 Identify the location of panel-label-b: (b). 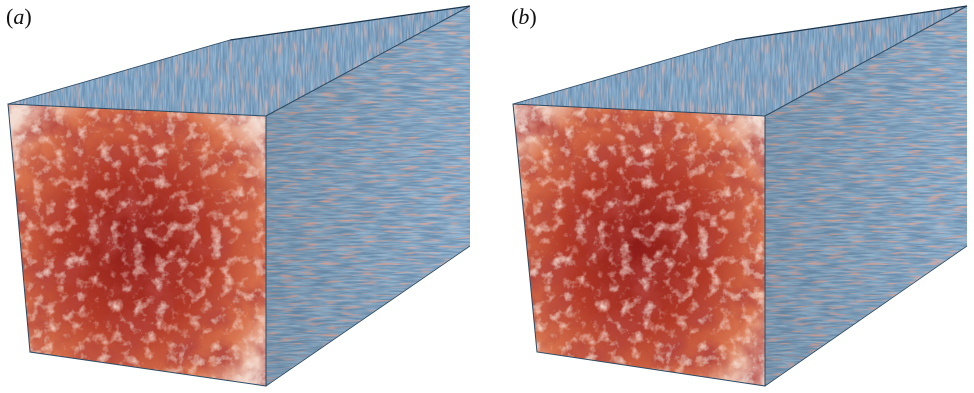
(524, 16).